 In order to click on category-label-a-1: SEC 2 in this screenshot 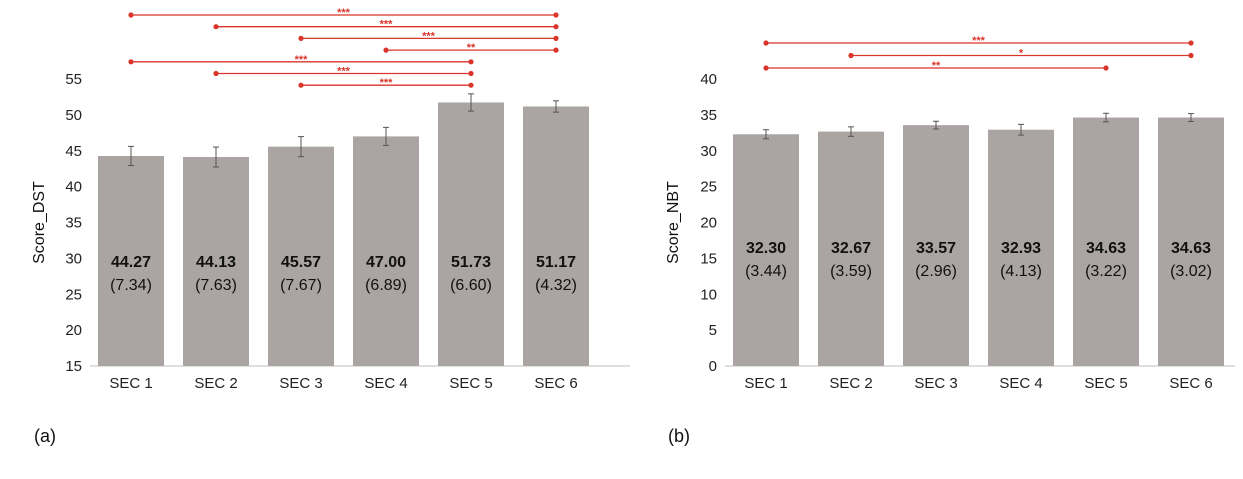, I will do `click(215, 383)`.